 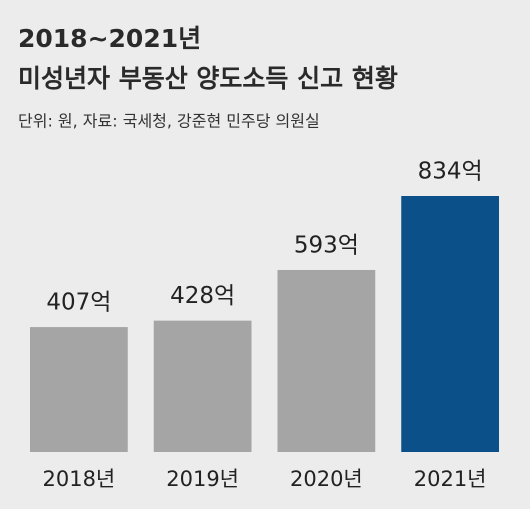 What do you see at coordinates (450, 479) in the screenshot?
I see `x-tick-label: 2021년` at bounding box center [450, 479].